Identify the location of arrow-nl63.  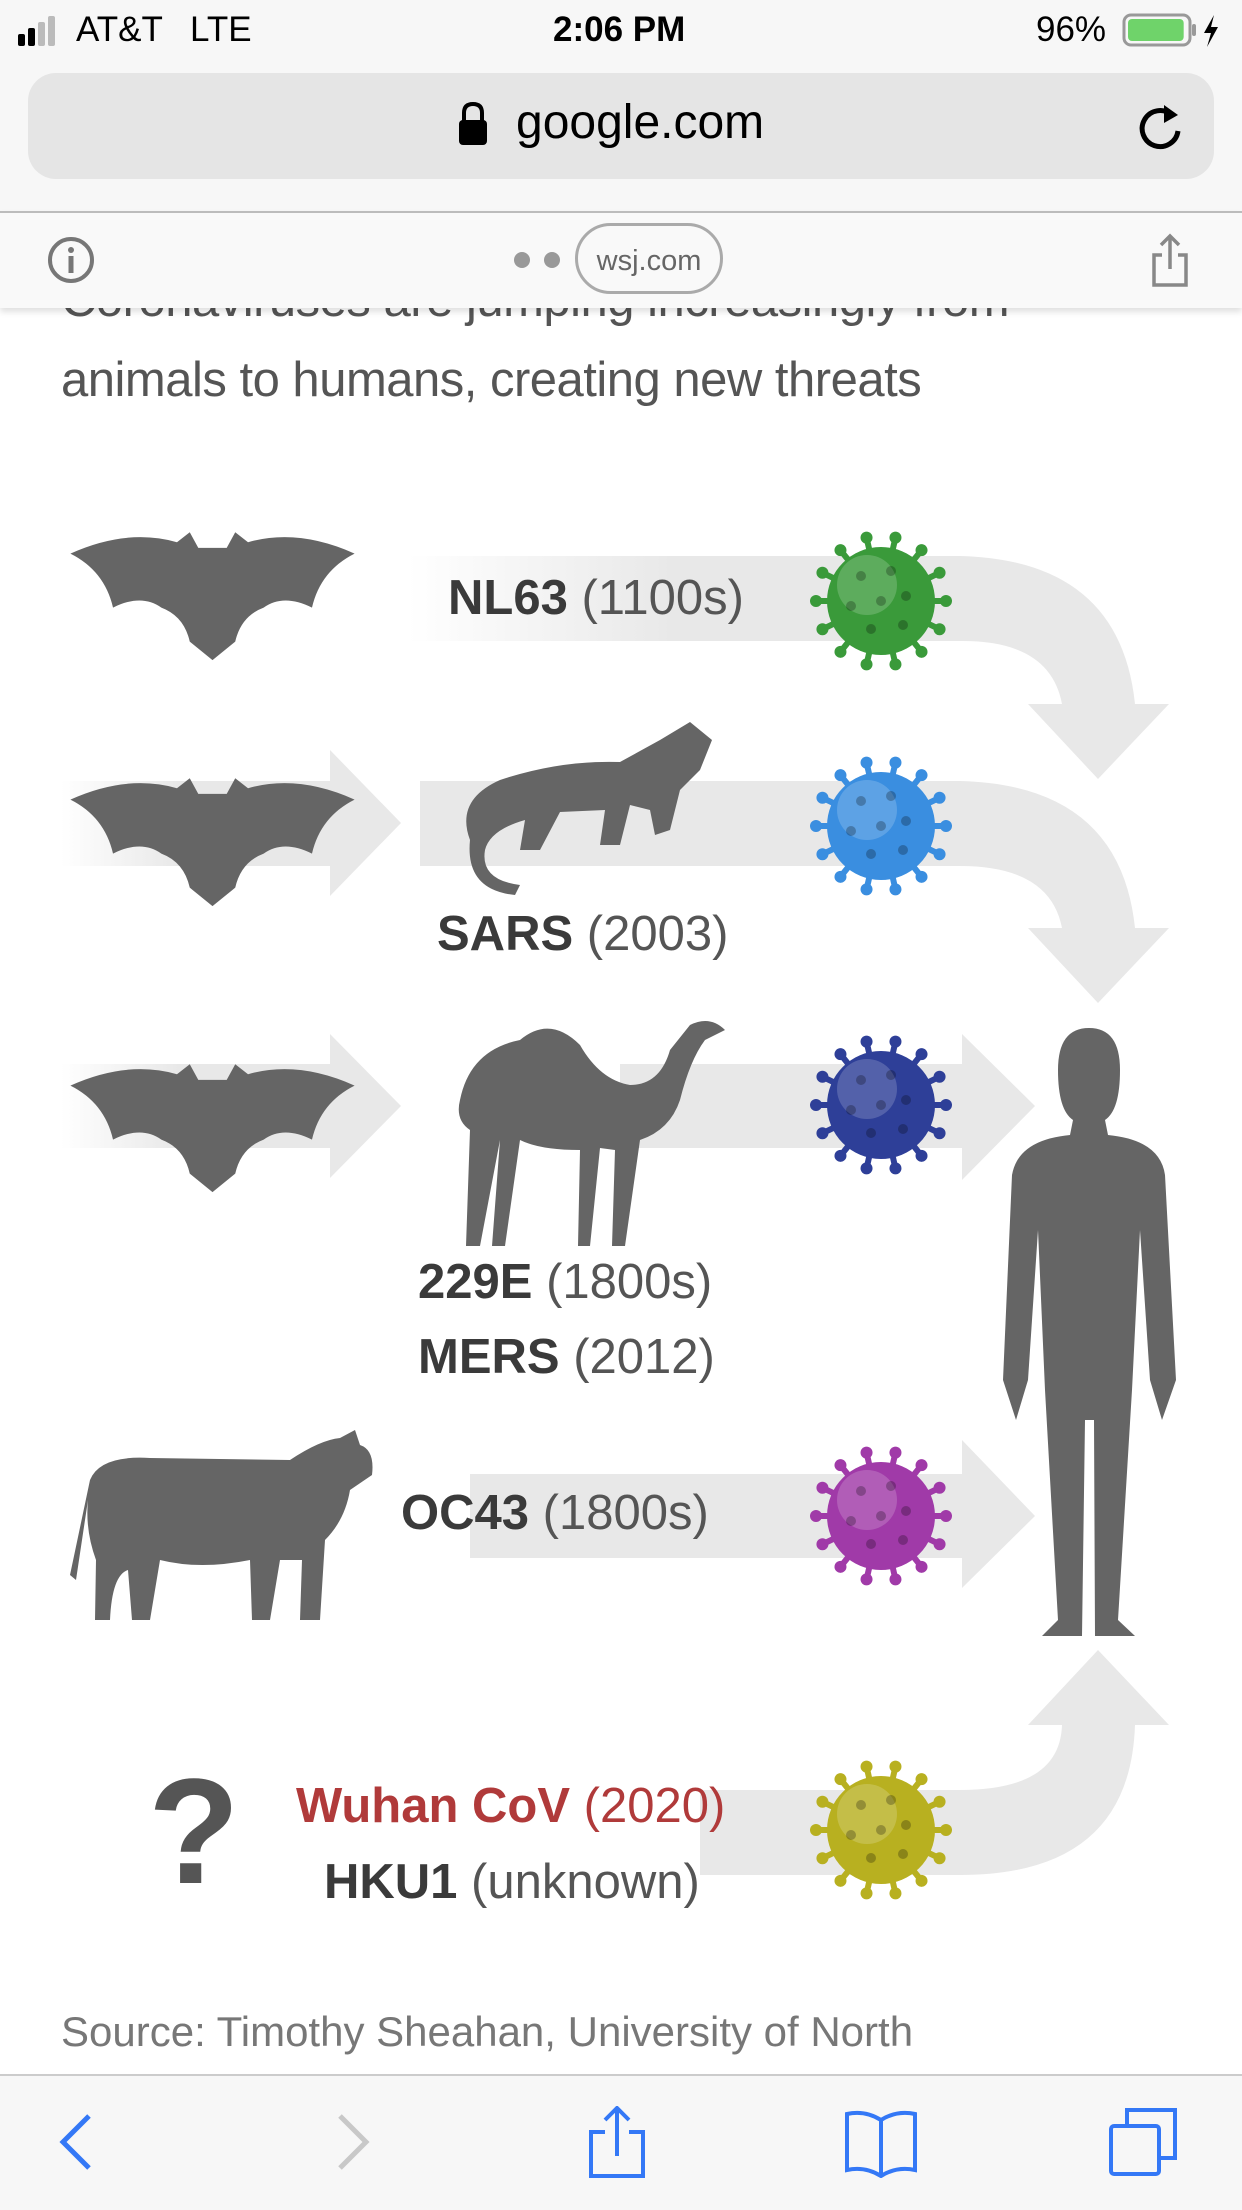
(788, 667).